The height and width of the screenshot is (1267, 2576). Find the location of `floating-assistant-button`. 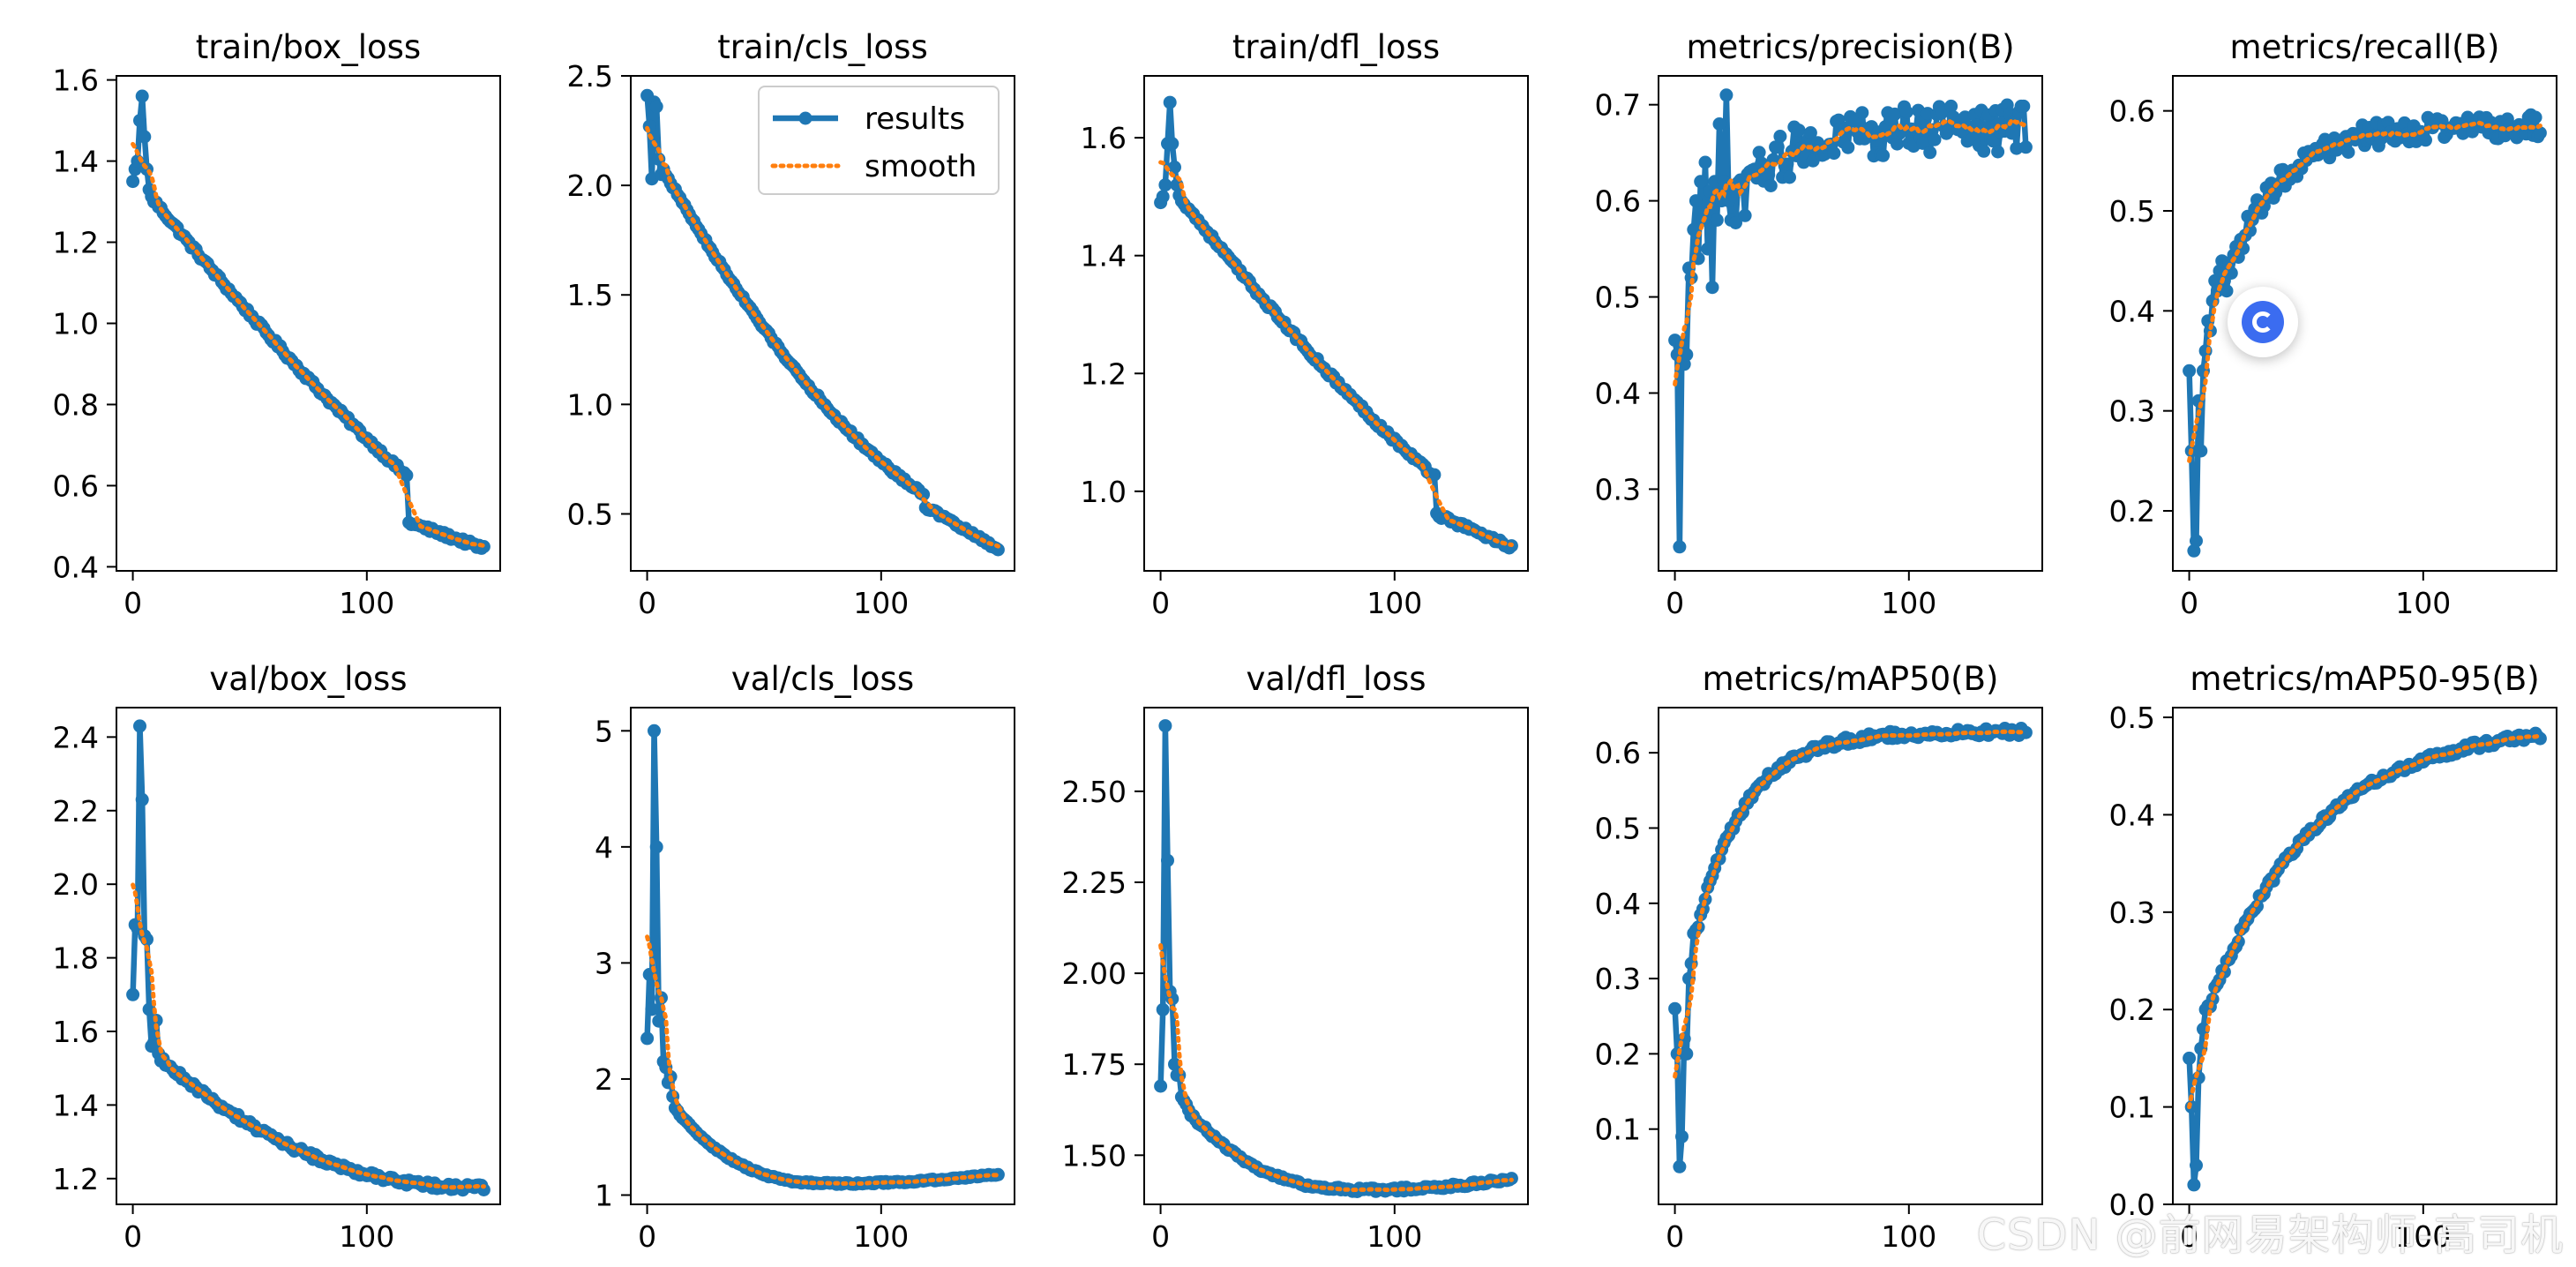

floating-assistant-button is located at coordinates (2263, 322).